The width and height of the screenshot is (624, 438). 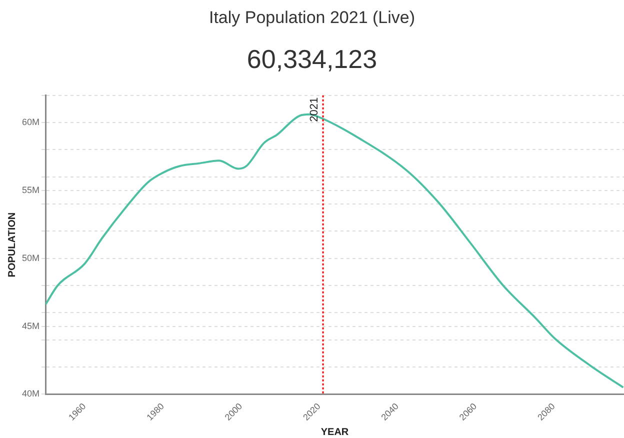 What do you see at coordinates (31, 189) in the screenshot?
I see `y-tick-label: 55M` at bounding box center [31, 189].